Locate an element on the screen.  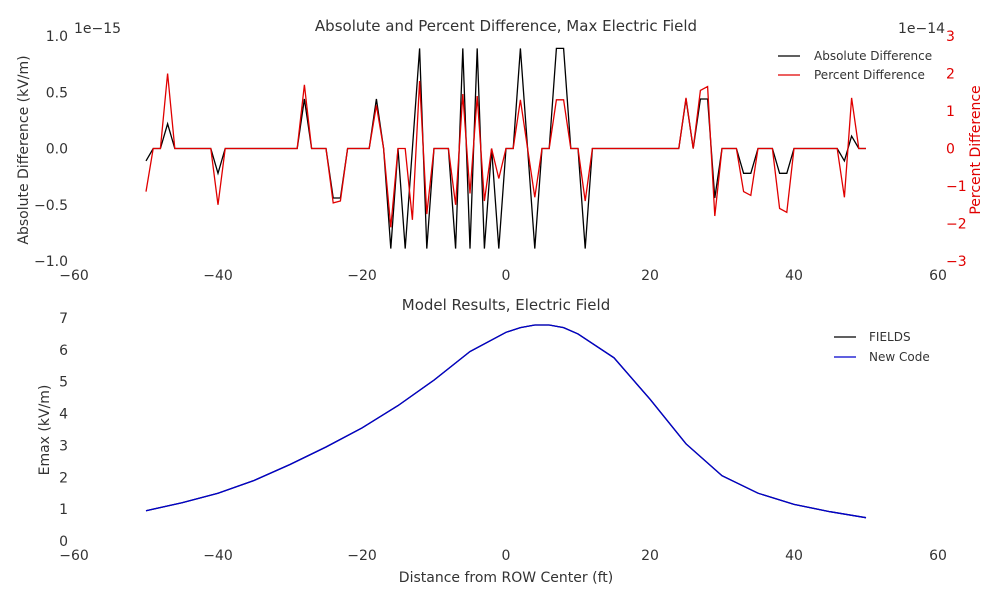
difference-y2-tick-label: 0 is located at coordinates (950, 150).